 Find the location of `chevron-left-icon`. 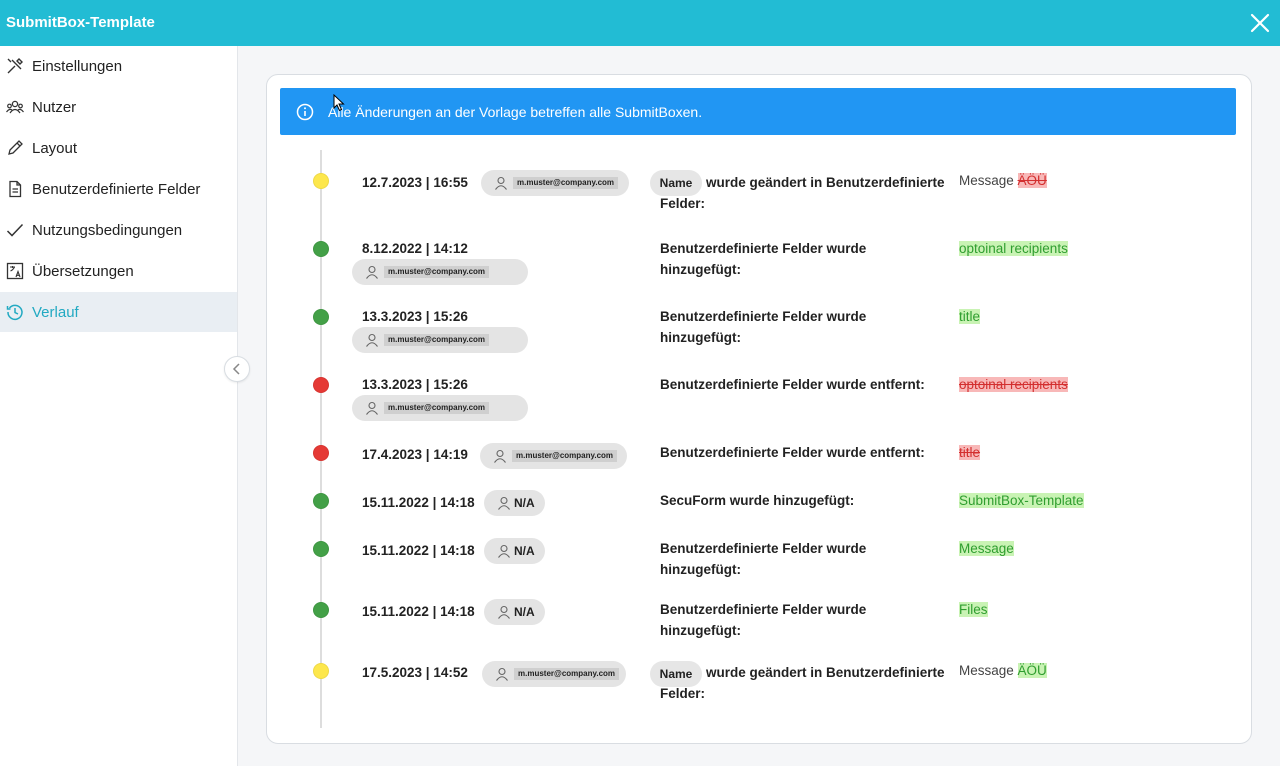

chevron-left-icon is located at coordinates (236, 369).